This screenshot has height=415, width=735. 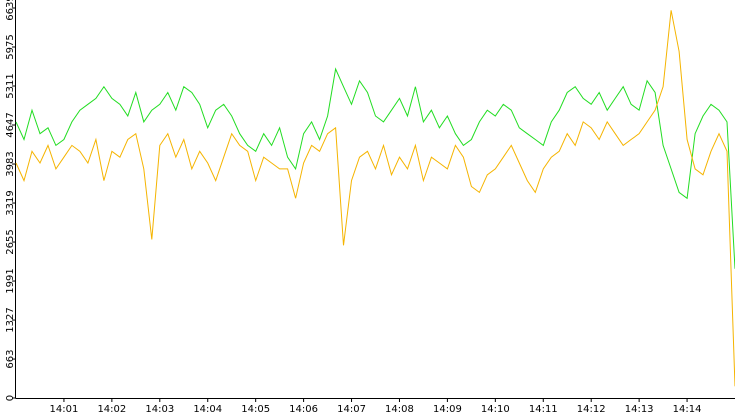 I want to click on x-tick-label: 14:08, so click(x=399, y=409).